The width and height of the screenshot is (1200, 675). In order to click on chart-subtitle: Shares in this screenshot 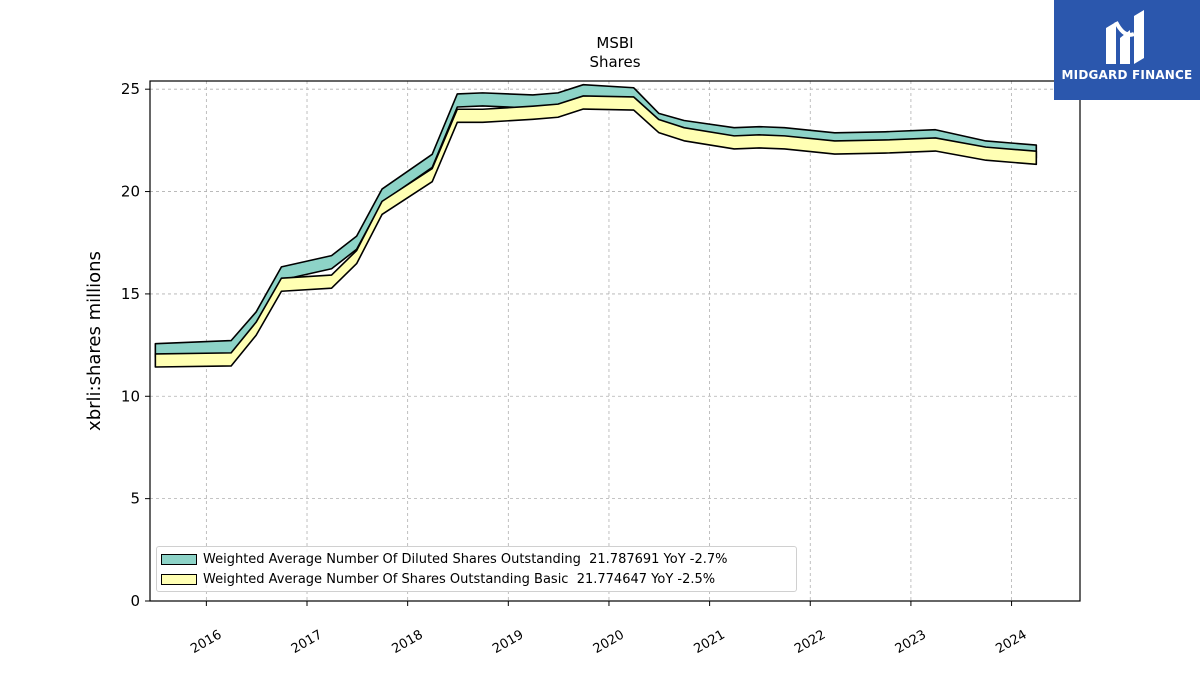, I will do `click(614, 62)`.